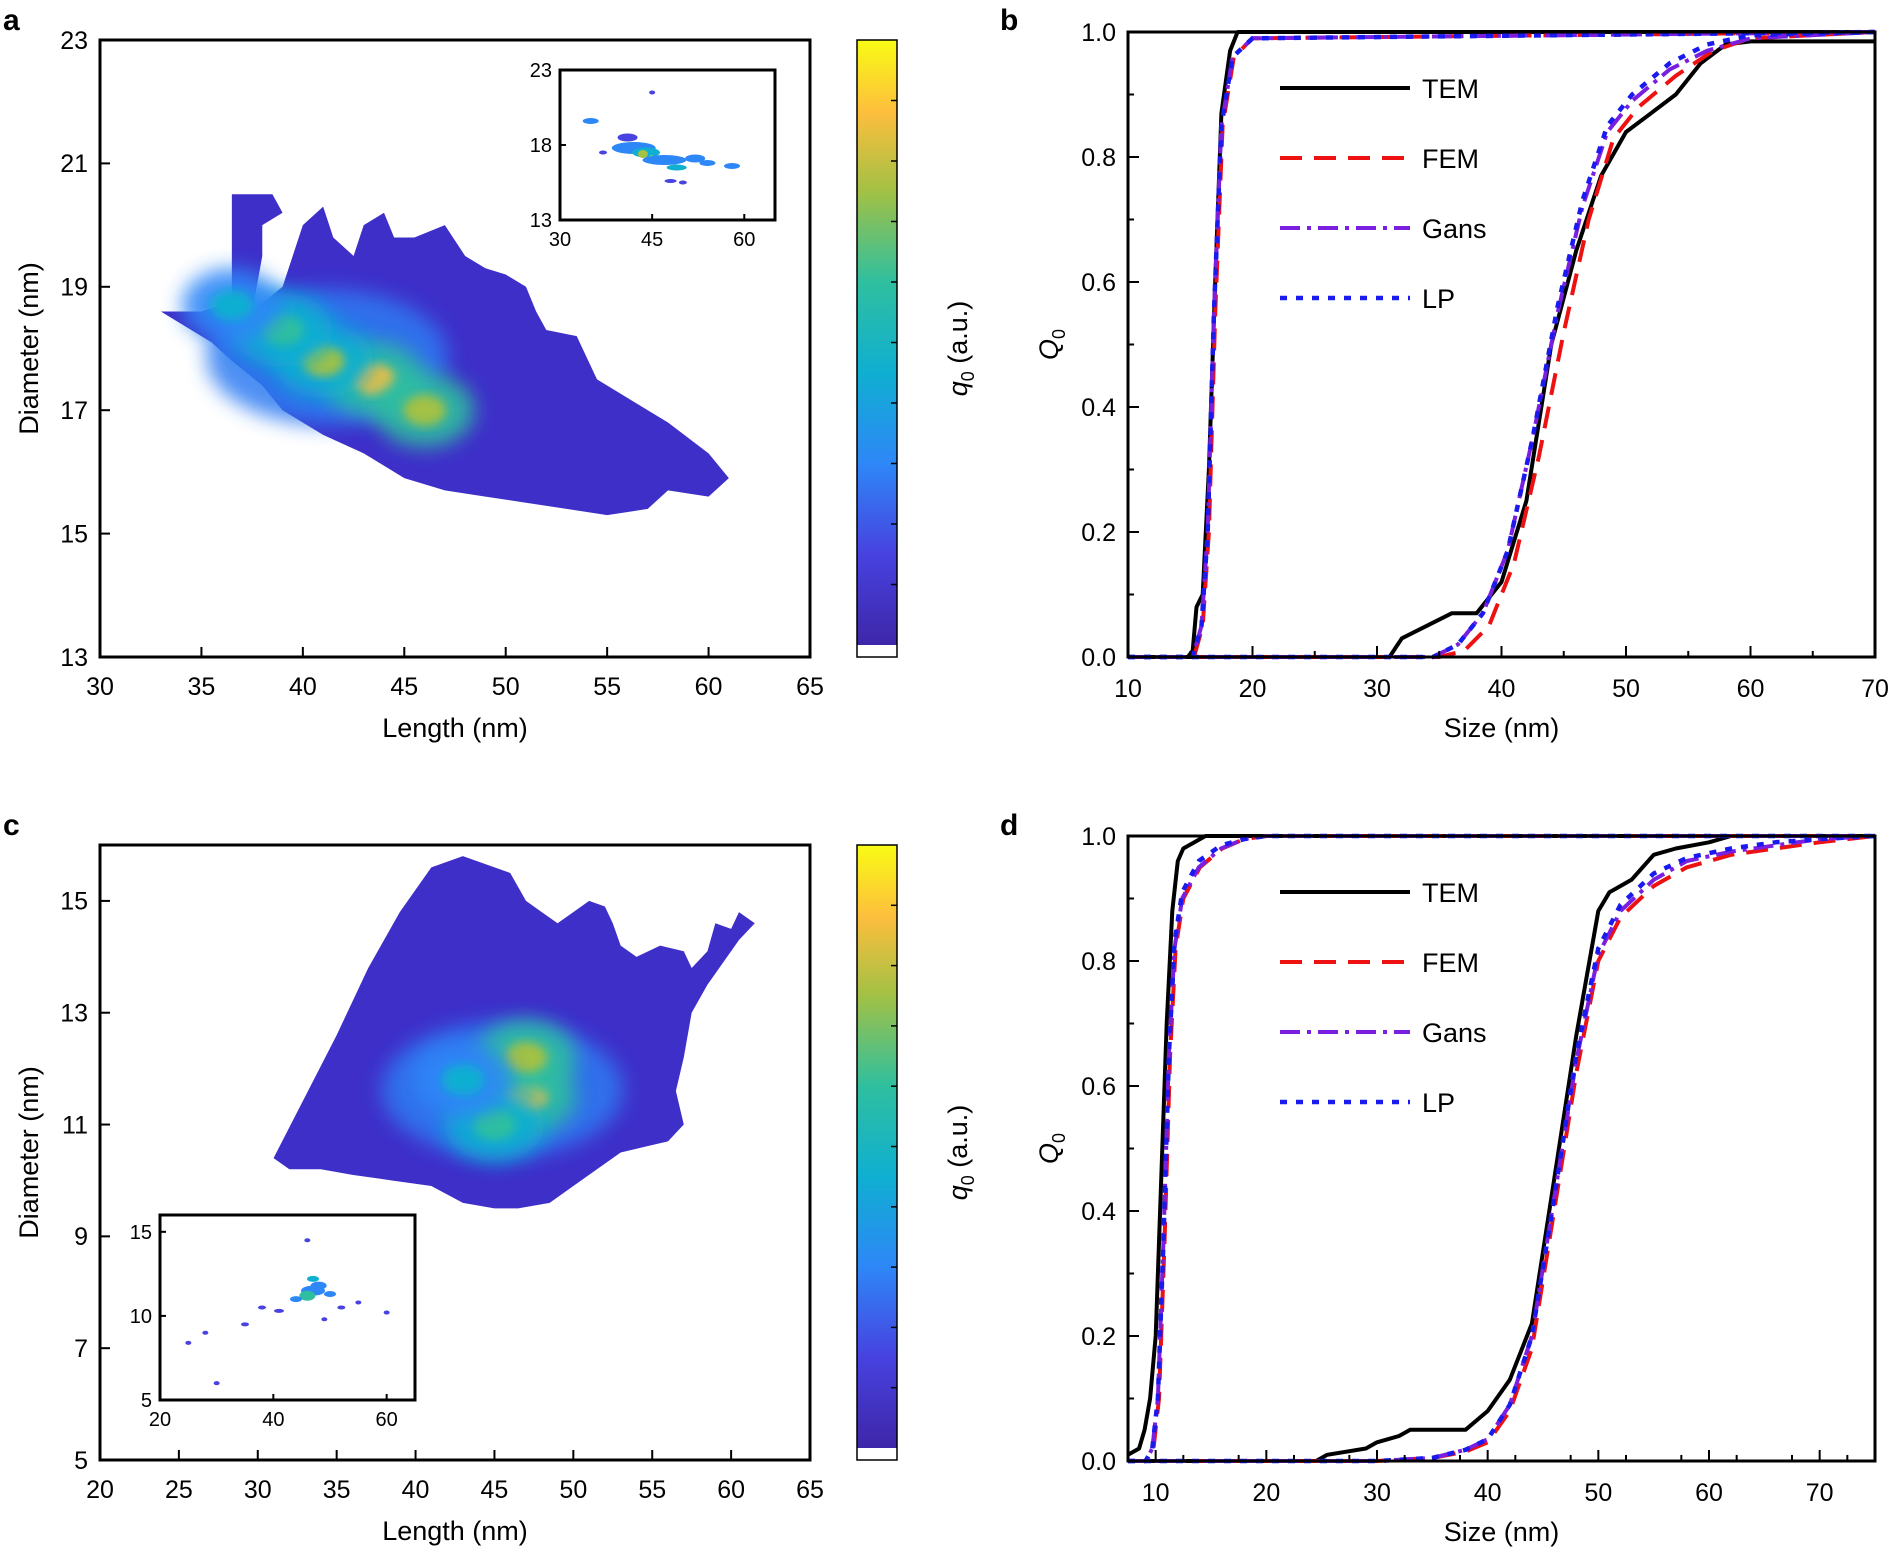  What do you see at coordinates (141, 1317) in the screenshot?
I see `y-tick-label: 10` at bounding box center [141, 1317].